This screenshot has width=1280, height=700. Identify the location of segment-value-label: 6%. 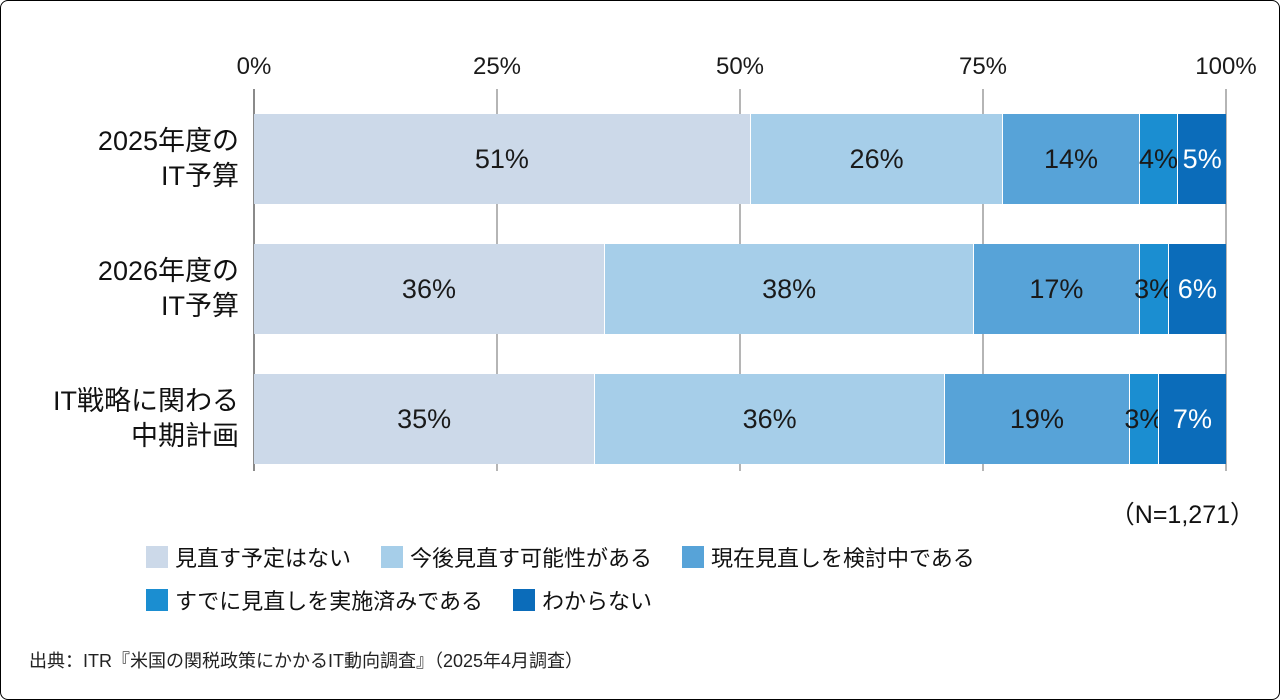
(1197, 288).